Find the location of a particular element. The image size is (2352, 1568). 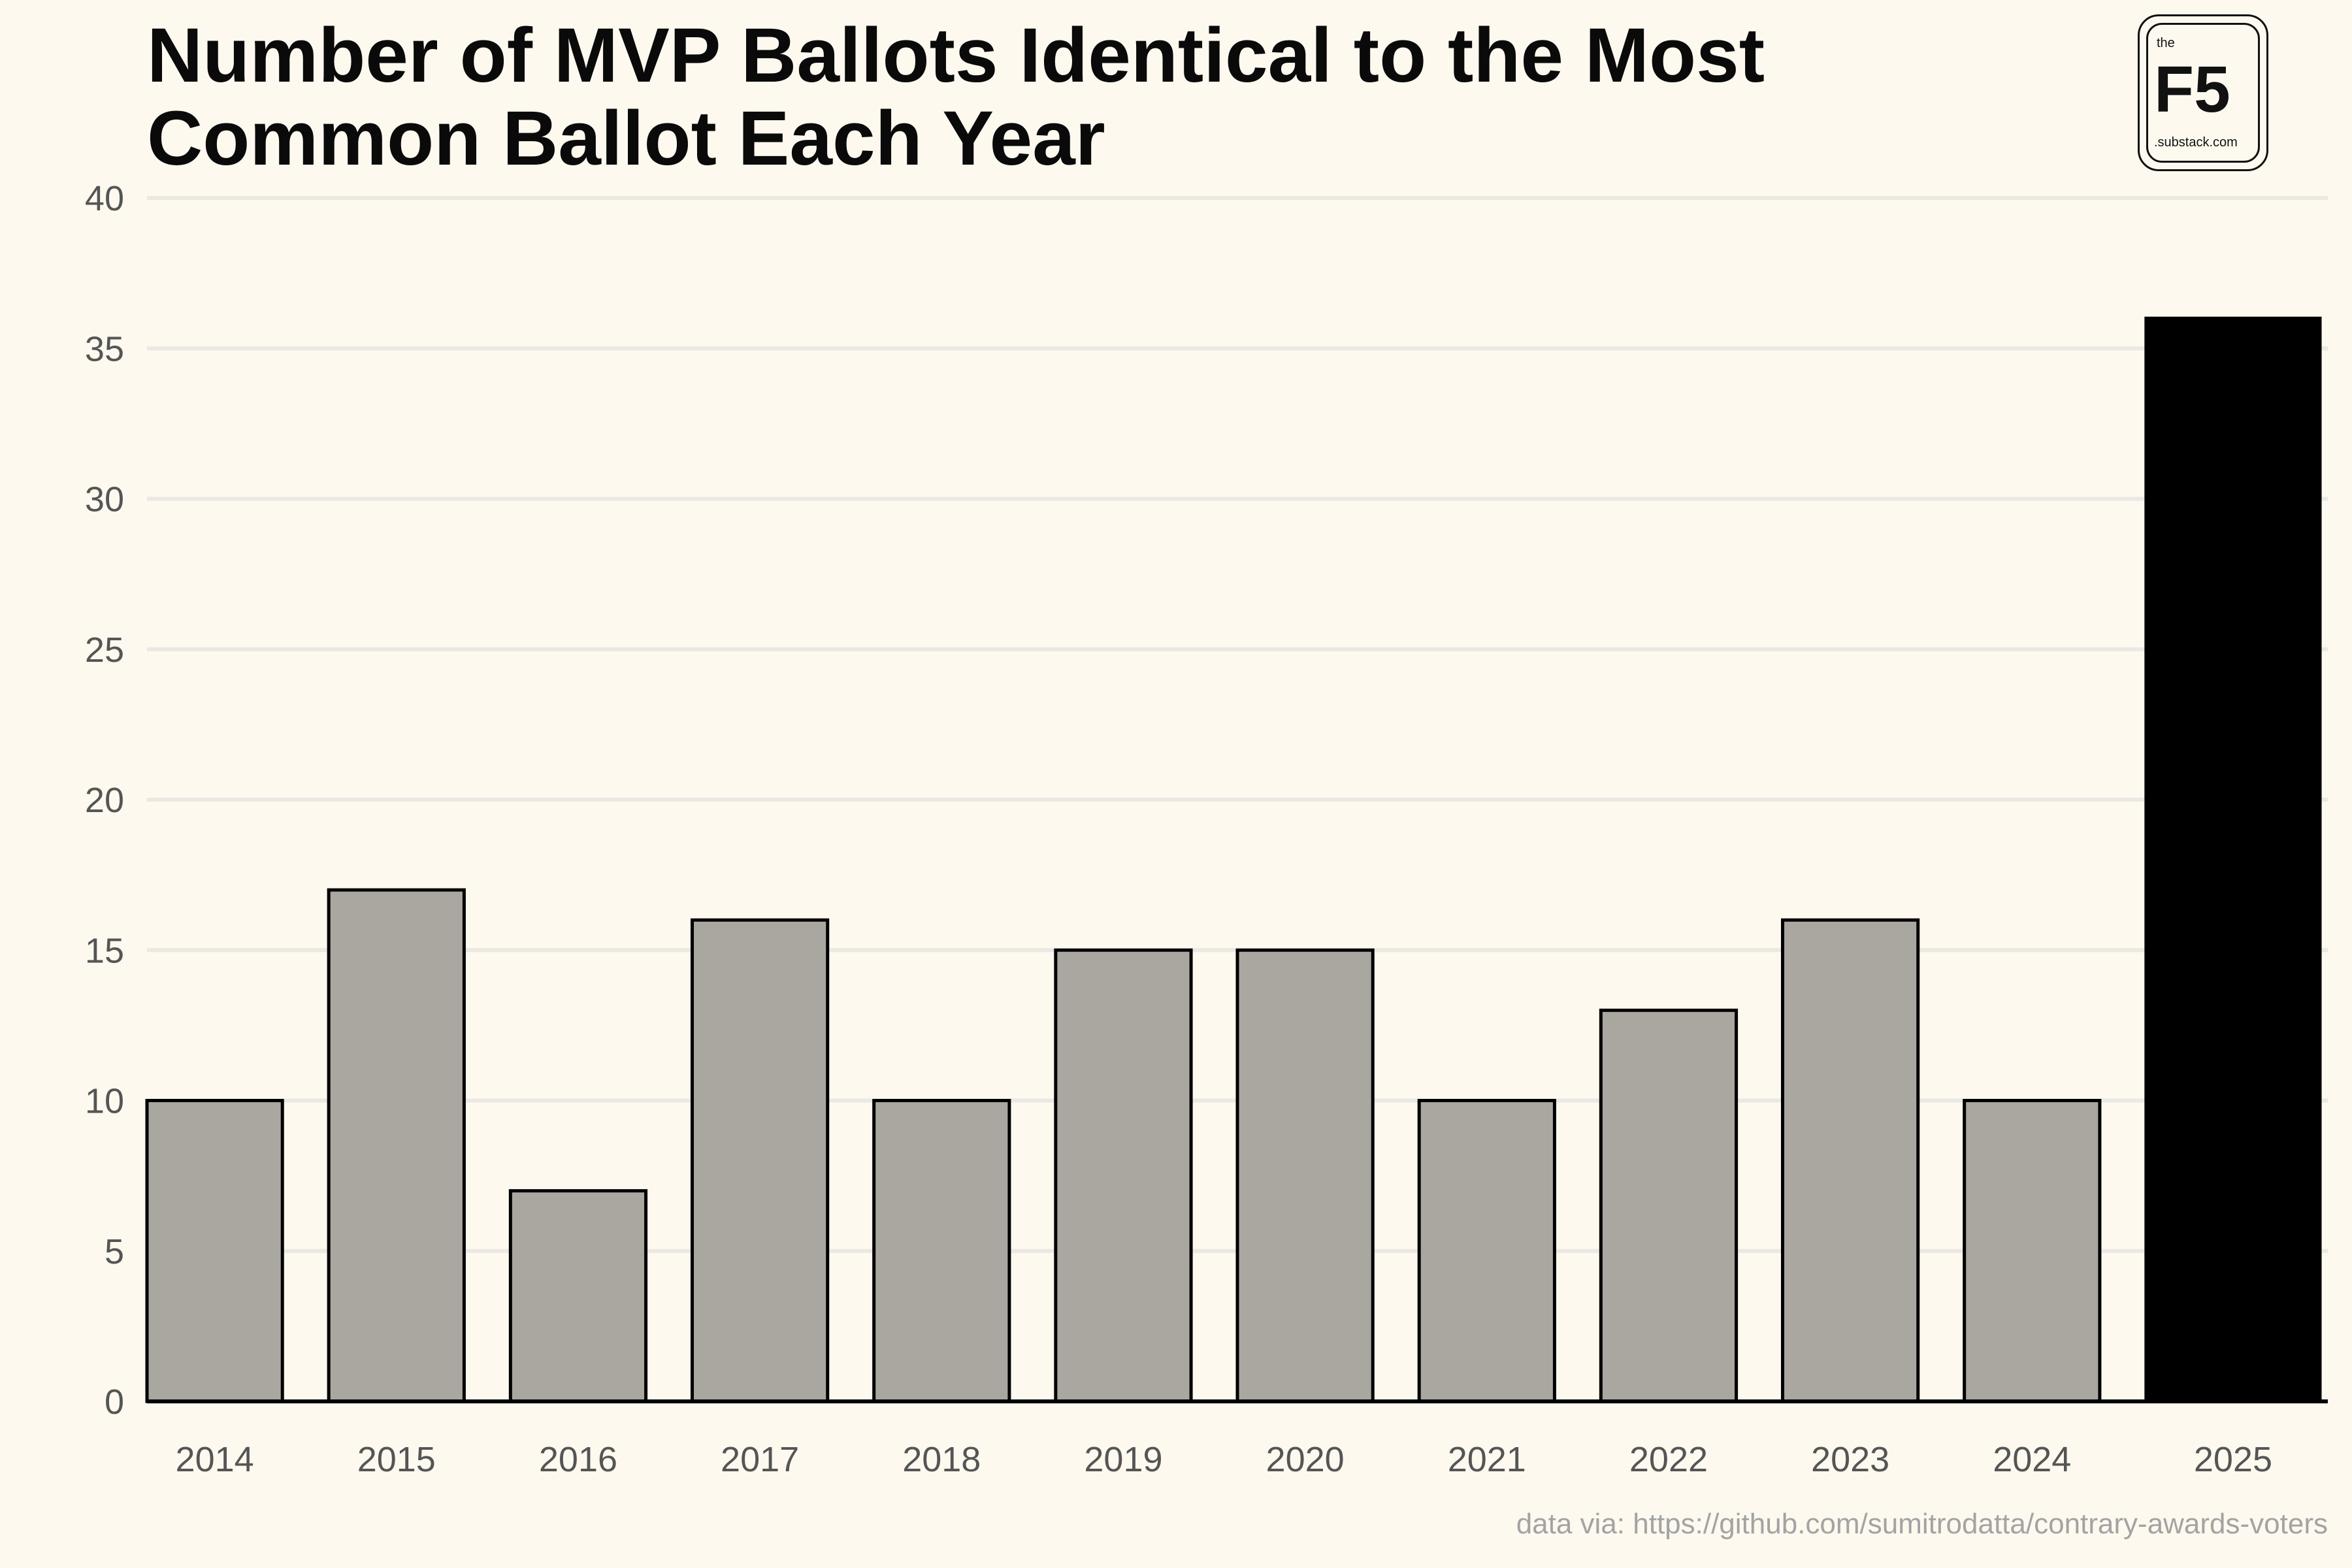

bar-2025 is located at coordinates (2233, 859).